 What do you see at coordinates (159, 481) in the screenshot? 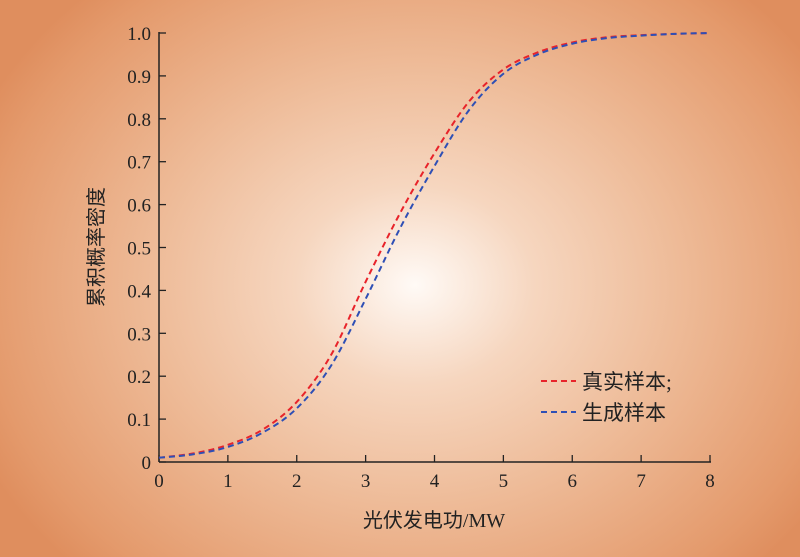
I see `x-tick-label: 0` at bounding box center [159, 481].